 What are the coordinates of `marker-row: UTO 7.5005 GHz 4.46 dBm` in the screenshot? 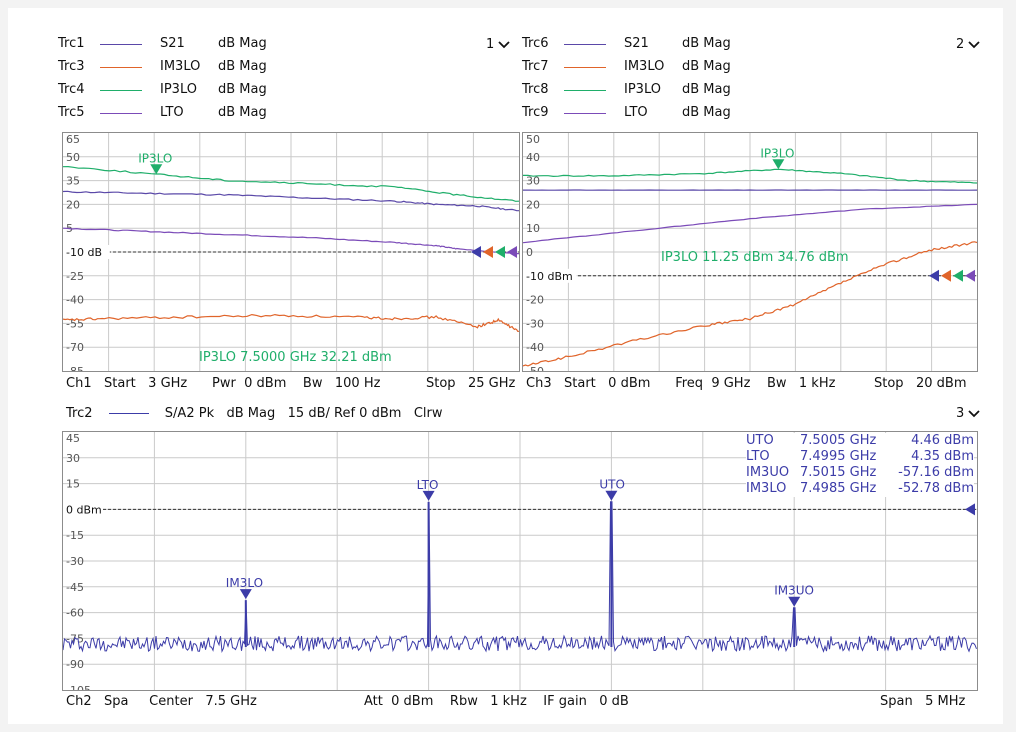 It's located at (860, 441).